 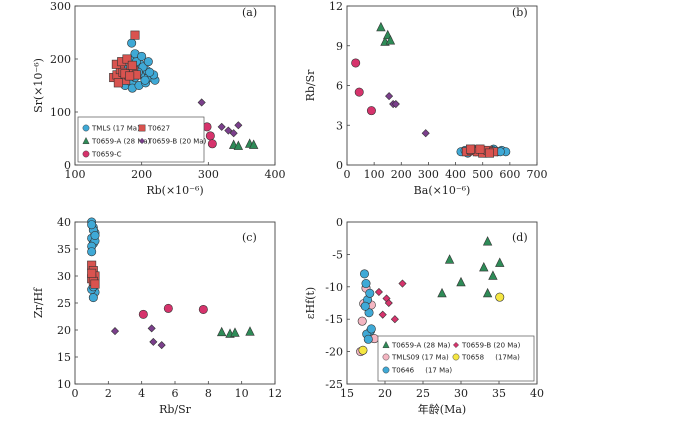 I want to click on x-tick-label: 300, so click(x=208, y=174).